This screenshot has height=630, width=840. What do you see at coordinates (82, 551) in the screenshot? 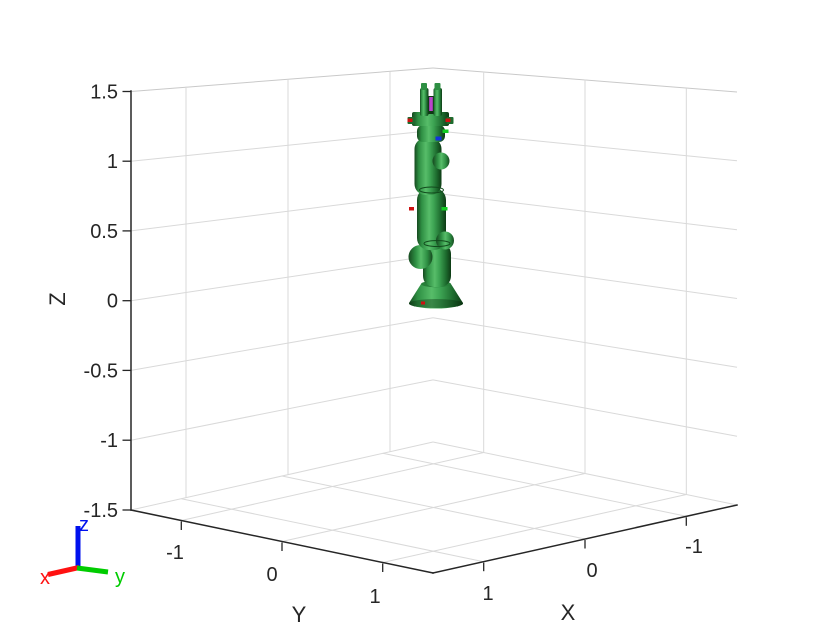
I see `orientation-triad: x y z` at bounding box center [82, 551].